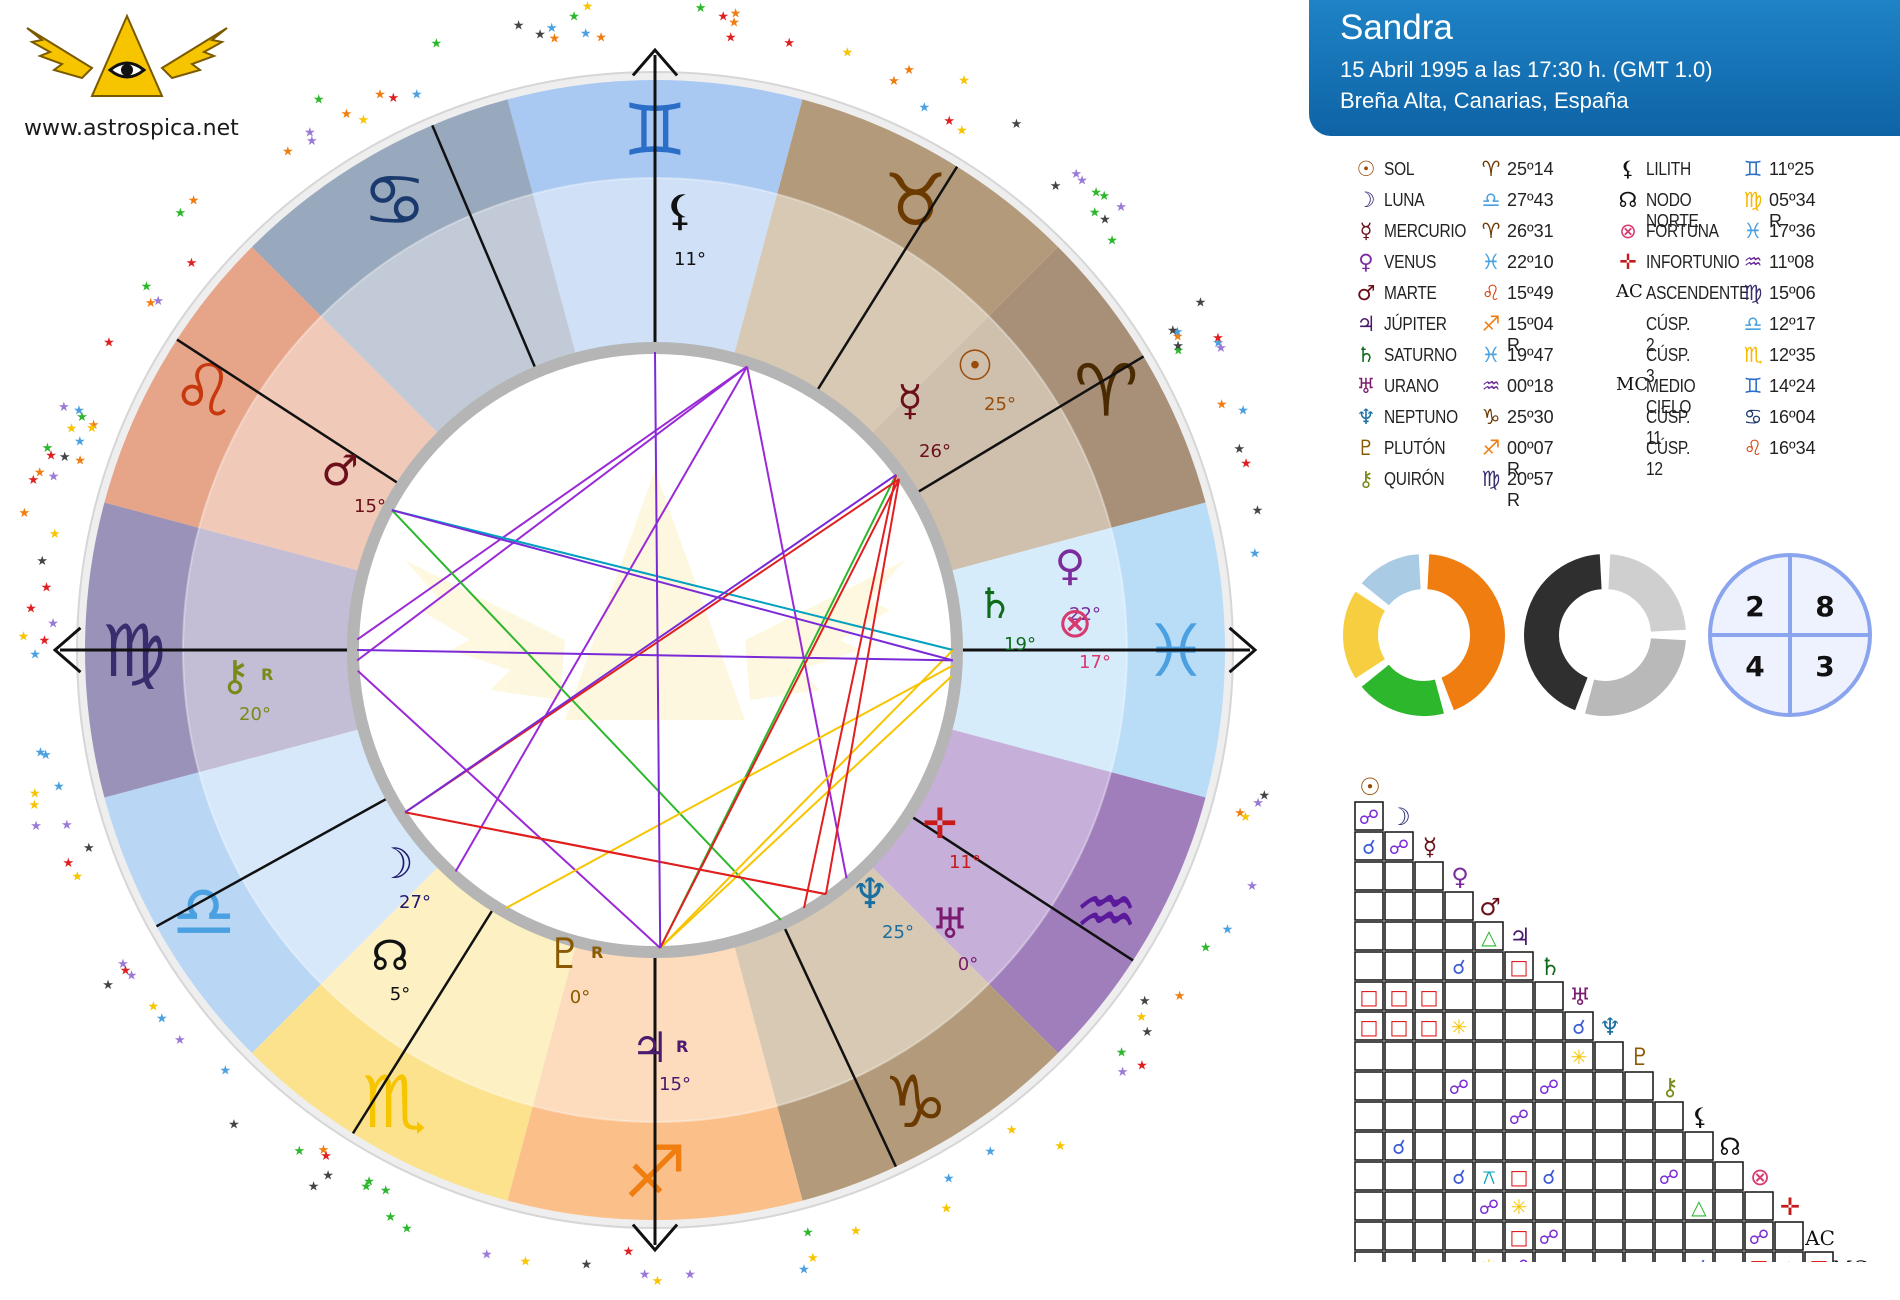 Image resolution: width=1900 pixels, height=1300 pixels. I want to click on sextile-aspect-icon: ✳, so click(1579, 1057).